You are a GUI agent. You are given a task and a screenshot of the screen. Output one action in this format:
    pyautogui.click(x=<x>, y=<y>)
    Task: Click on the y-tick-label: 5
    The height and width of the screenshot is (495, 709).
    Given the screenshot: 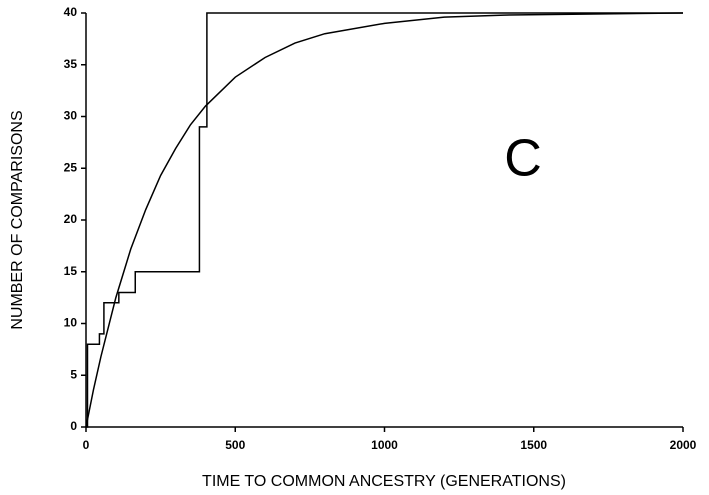 What is the action you would take?
    pyautogui.click(x=73, y=374)
    